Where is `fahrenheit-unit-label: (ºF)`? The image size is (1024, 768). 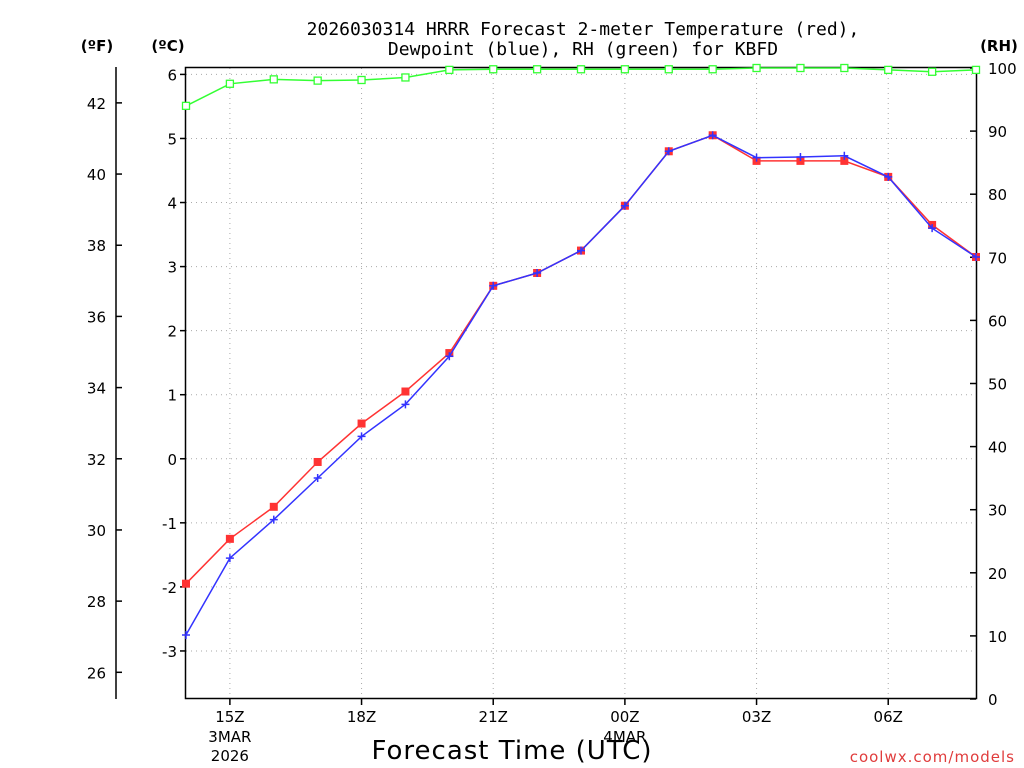 fahrenheit-unit-label: (ºF) is located at coordinates (97, 46).